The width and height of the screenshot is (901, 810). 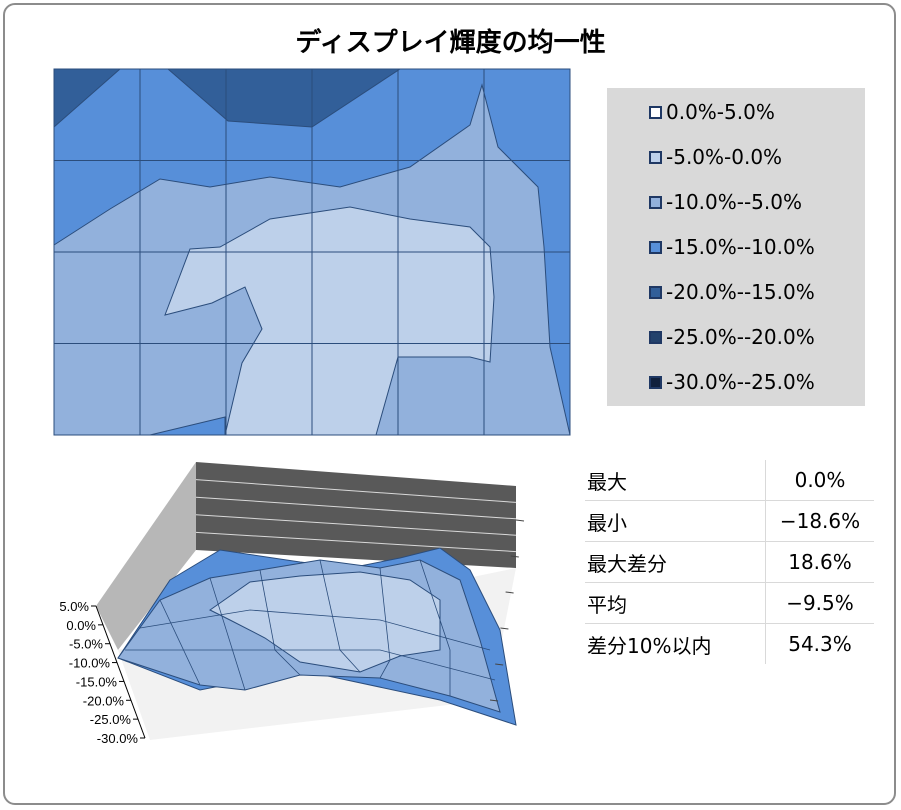 I want to click on stats-label: 最大, so click(x=675, y=480).